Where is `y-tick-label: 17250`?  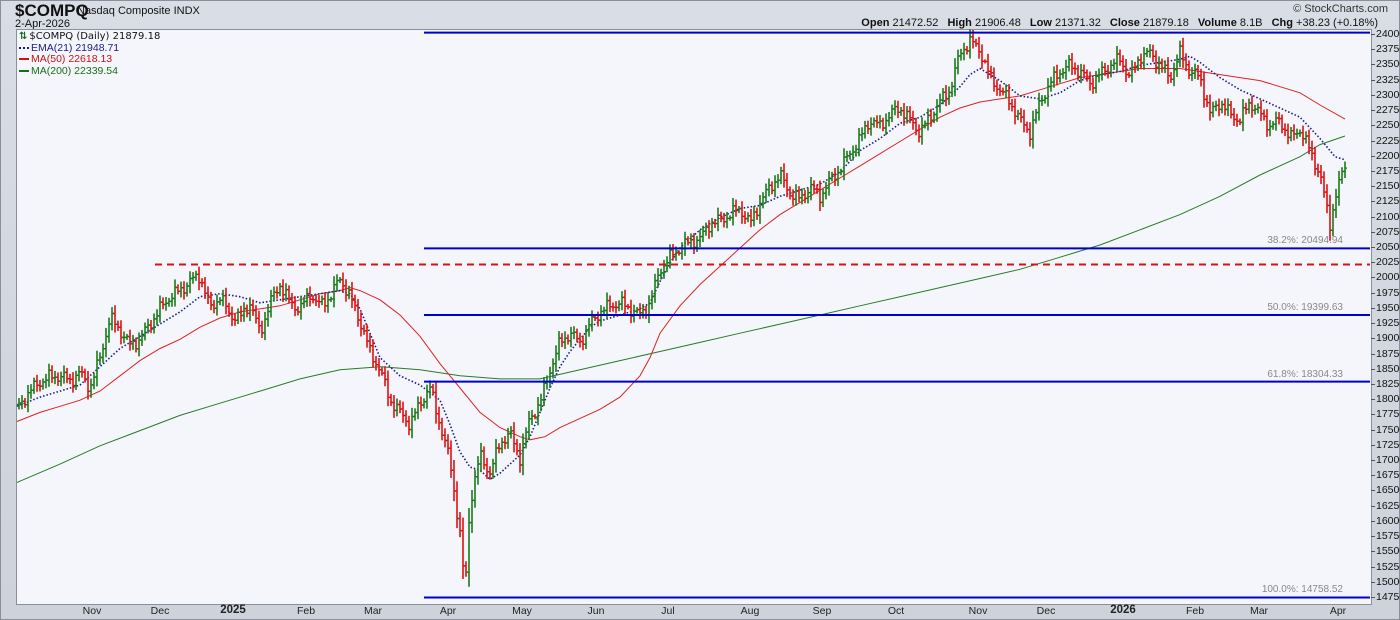
y-tick-label: 17250 is located at coordinates (1385, 445).